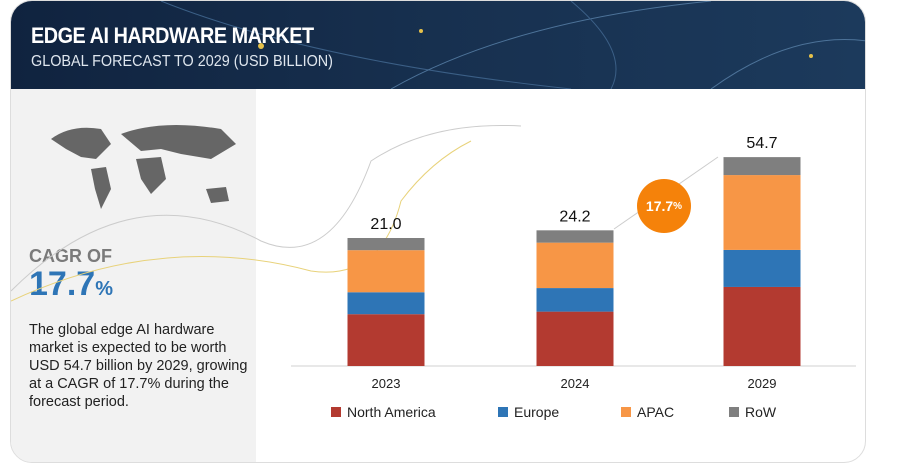 The image size is (900, 463). Describe the element at coordinates (762, 383) in the screenshot. I see `x-tick-label: 2029` at that location.